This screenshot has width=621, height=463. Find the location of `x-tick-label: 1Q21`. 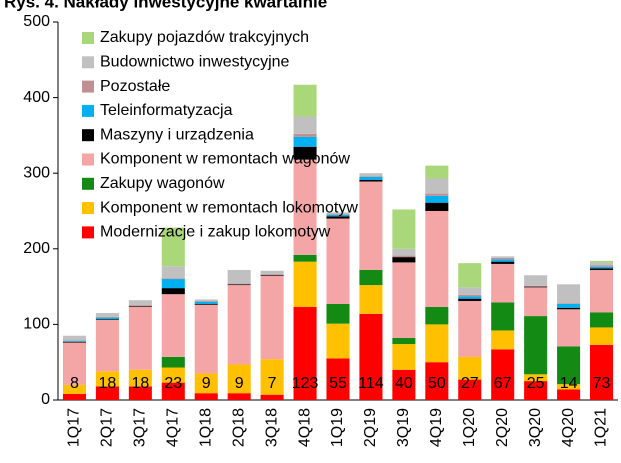

x-tick-label: 1Q21 is located at coordinates (601, 427).